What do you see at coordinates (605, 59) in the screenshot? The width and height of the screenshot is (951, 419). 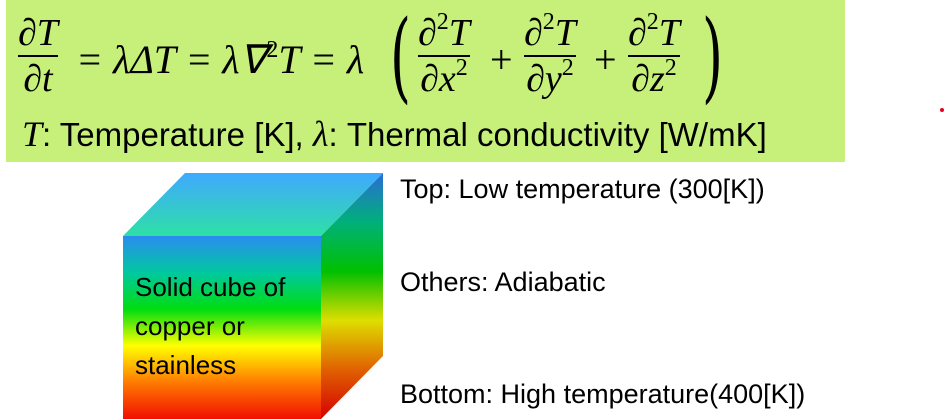 I see `plus-sign-2: +` at bounding box center [605, 59].